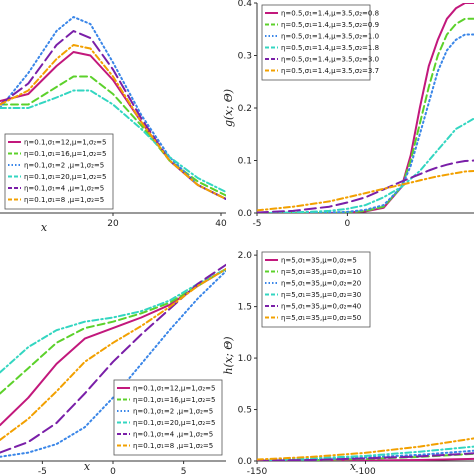 Image resolution: width=474 pixels, height=474 pixels. What do you see at coordinates (330, 71) in the screenshot?
I see `legend-label: η=0.5,σ₁=1.4,μ=3.5,σ₂=3.7` at bounding box center [330, 71].